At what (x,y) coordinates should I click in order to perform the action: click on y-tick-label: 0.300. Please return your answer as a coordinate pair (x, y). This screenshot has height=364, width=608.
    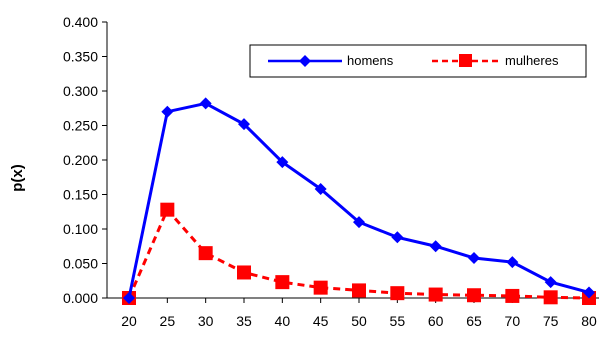
    Looking at the image, I should click on (80, 91).